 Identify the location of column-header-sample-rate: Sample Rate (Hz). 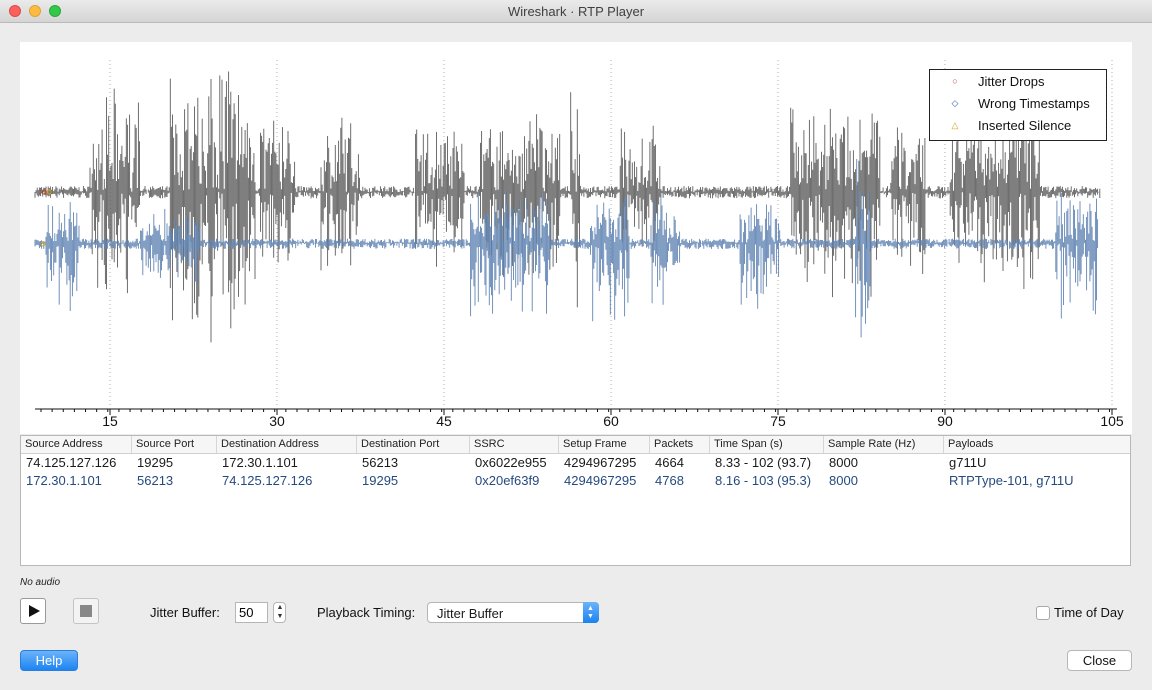
(884, 444).